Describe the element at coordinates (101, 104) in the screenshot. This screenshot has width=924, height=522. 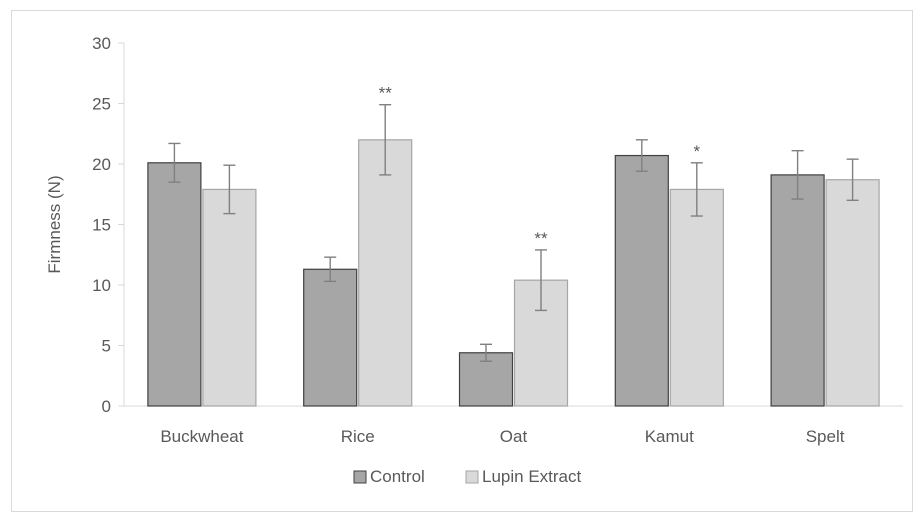
I see `y-tick-label: 25` at that location.